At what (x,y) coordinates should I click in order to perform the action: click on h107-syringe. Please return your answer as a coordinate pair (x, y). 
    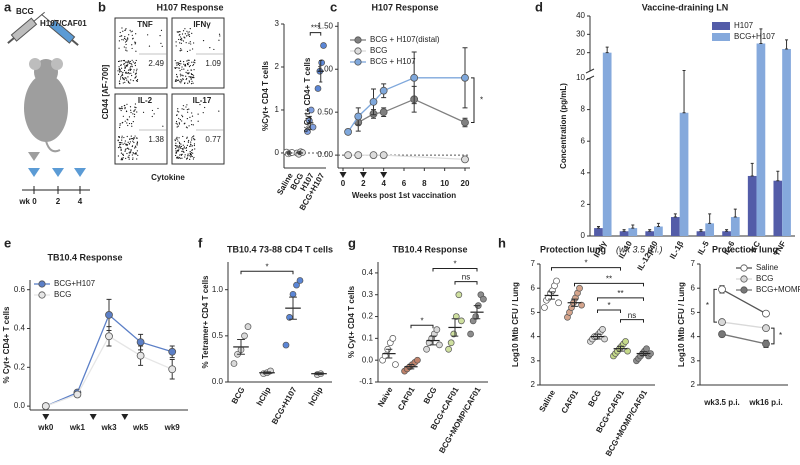
    Looking at the image, I should click on (60, 29).